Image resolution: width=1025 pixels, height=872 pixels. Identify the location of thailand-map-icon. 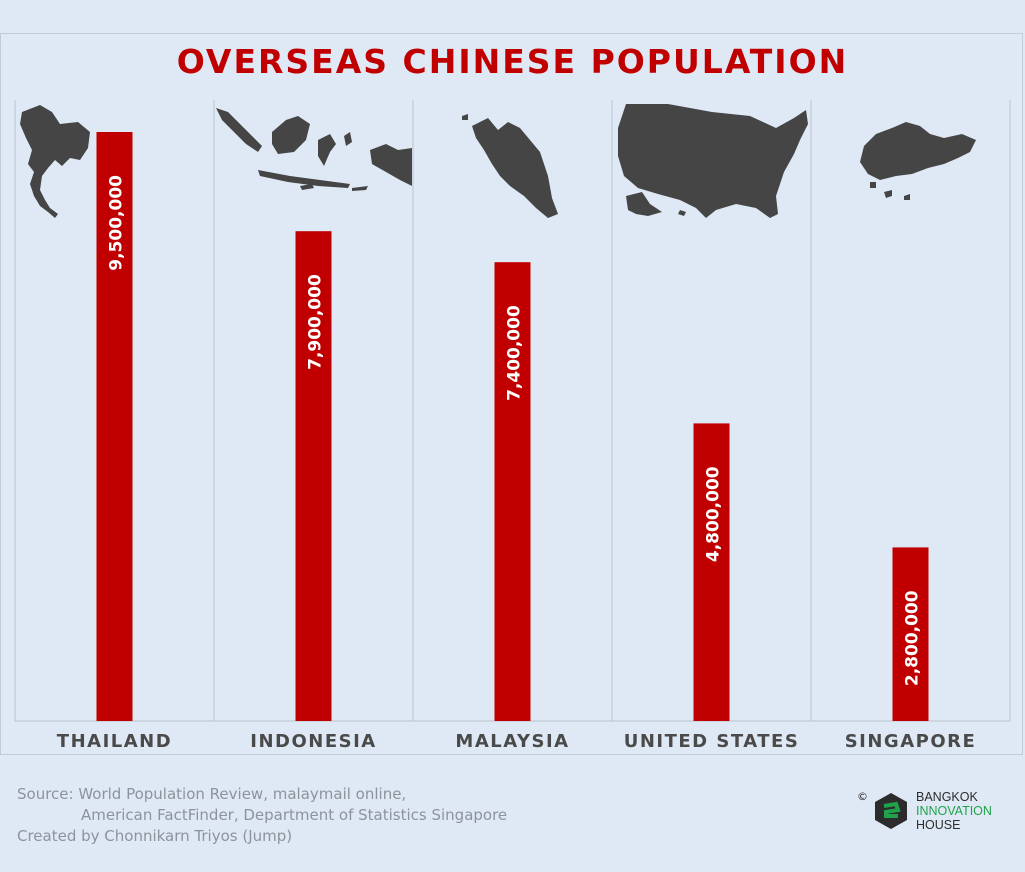
(55, 161).